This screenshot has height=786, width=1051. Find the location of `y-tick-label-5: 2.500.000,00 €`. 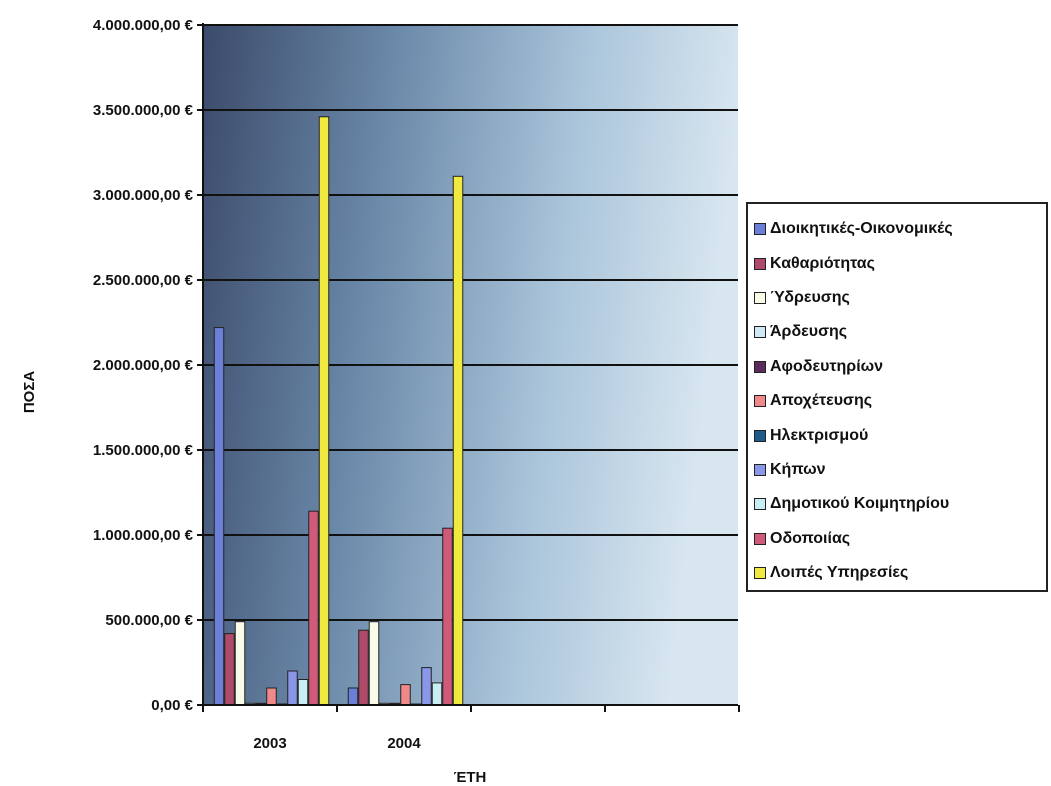

y-tick-label-5: 2.500.000,00 € is located at coordinates (143, 280).